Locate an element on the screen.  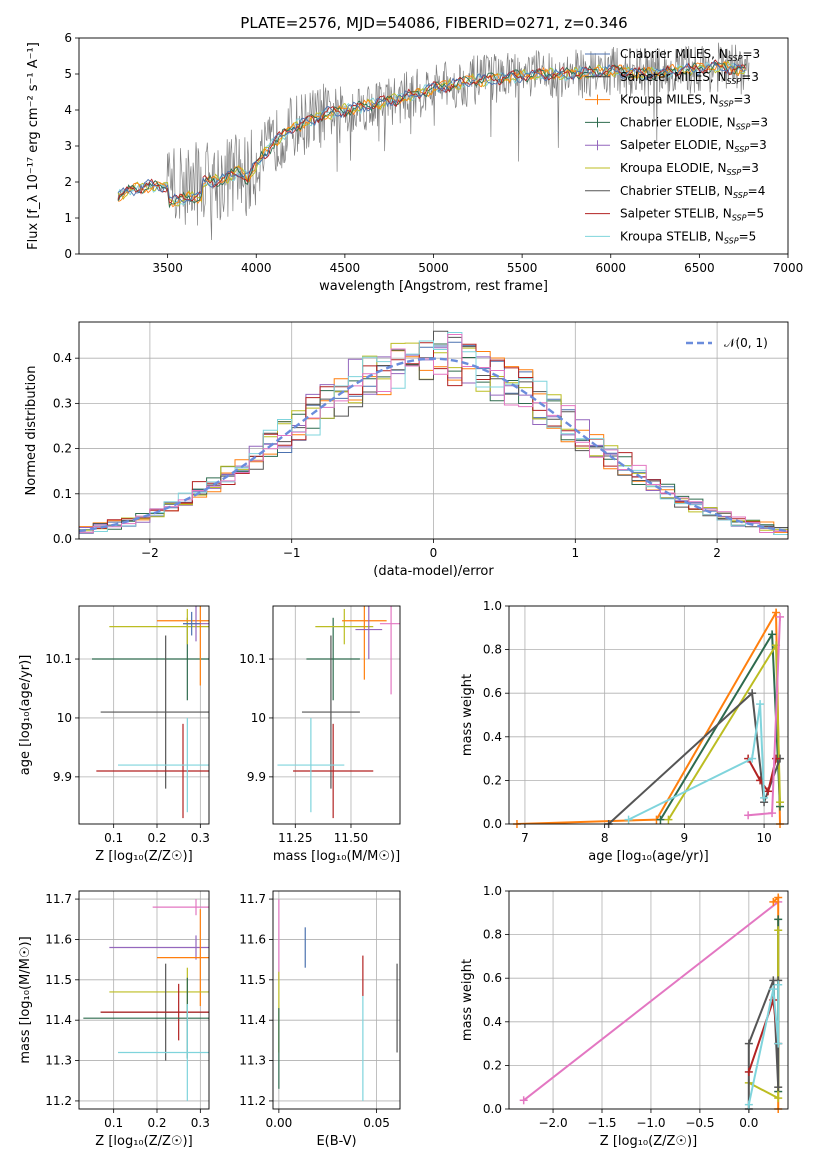
y-tick-label: 1 is located at coordinates (68, 218).